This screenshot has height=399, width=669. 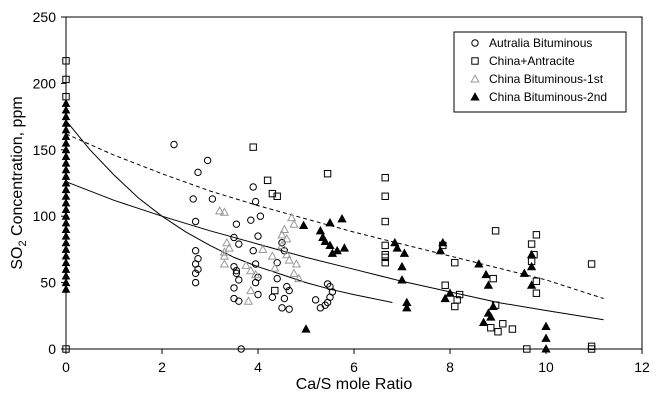 I want to click on x-tick-label: 8, so click(x=450, y=367).